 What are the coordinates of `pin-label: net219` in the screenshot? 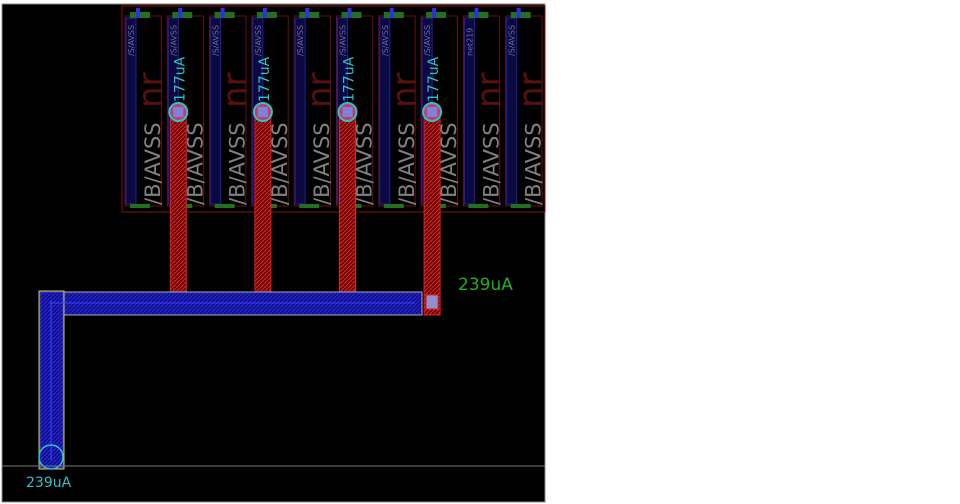 It's located at (469, 42).